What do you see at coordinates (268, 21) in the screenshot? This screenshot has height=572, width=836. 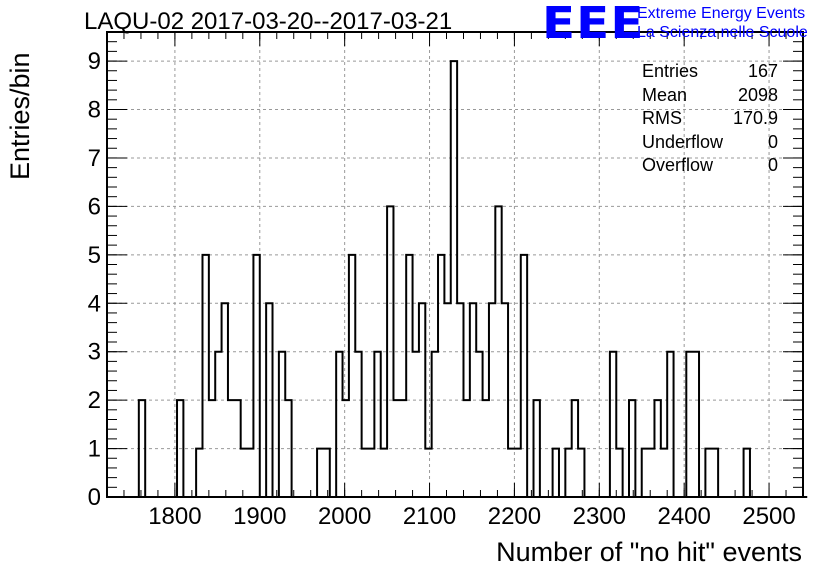 I see `chart-title: LAQU-02 2017-03-20--2017-03-21` at bounding box center [268, 21].